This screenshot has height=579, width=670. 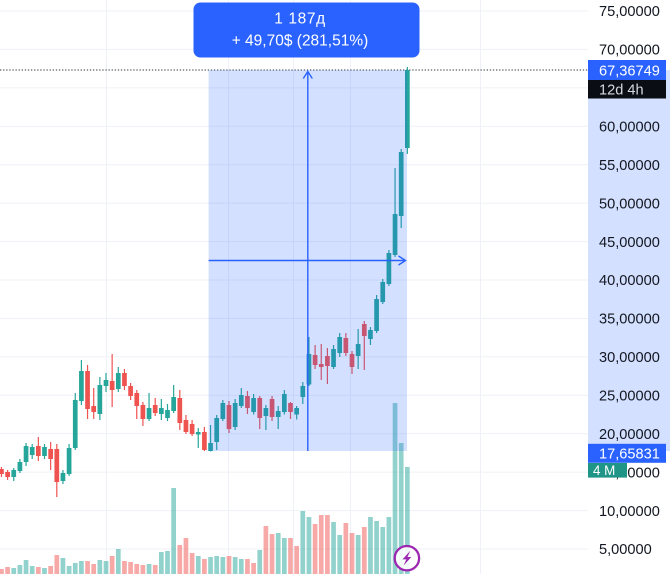 What do you see at coordinates (629, 455) in the screenshot?
I see `svg-text: 17,65831` at bounding box center [629, 455].